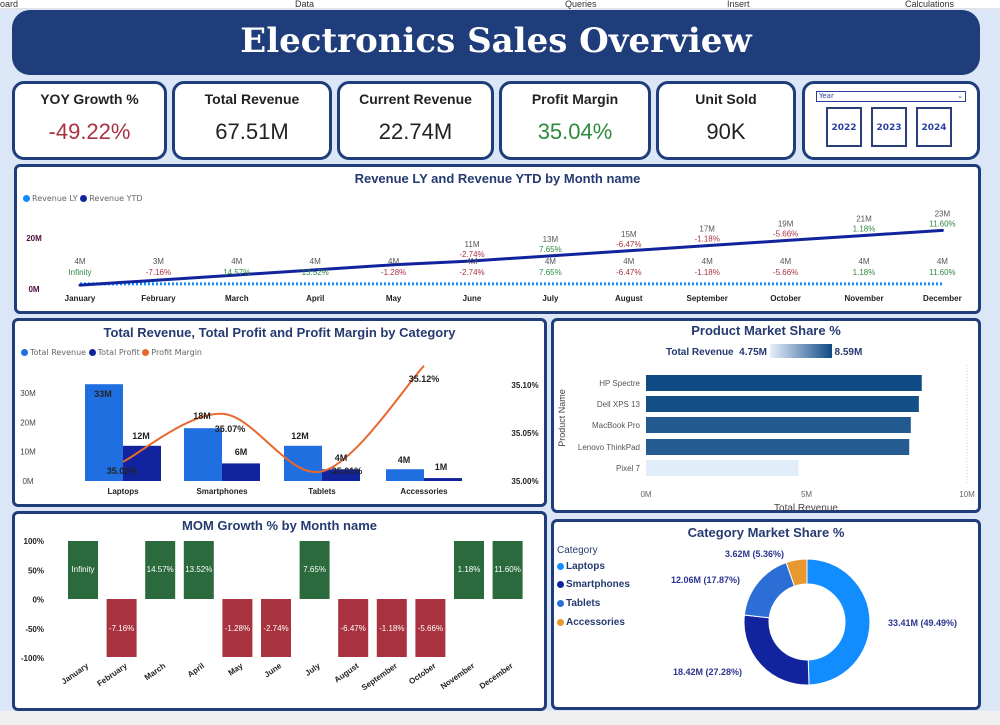  What do you see at coordinates (598, 584) in the screenshot?
I see `legend-label: Smartphones` at bounding box center [598, 584].